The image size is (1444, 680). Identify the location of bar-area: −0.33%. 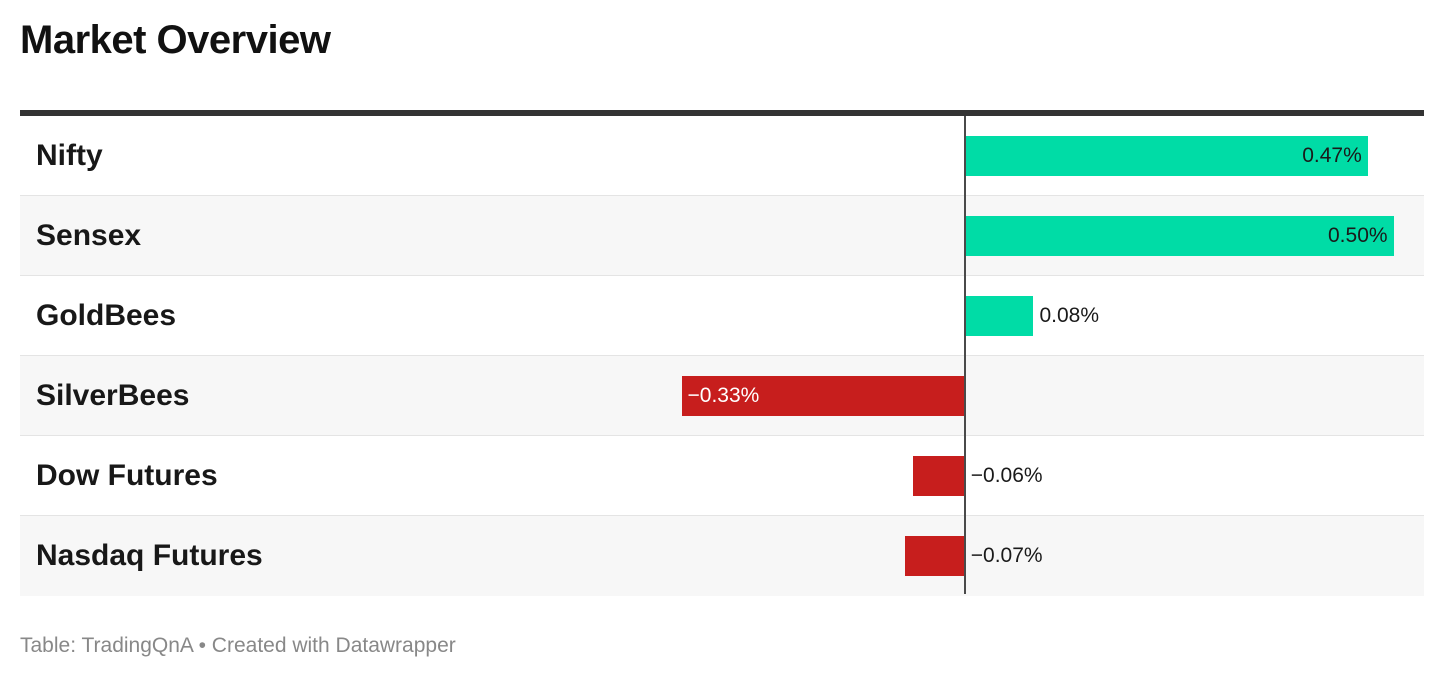
(899, 396).